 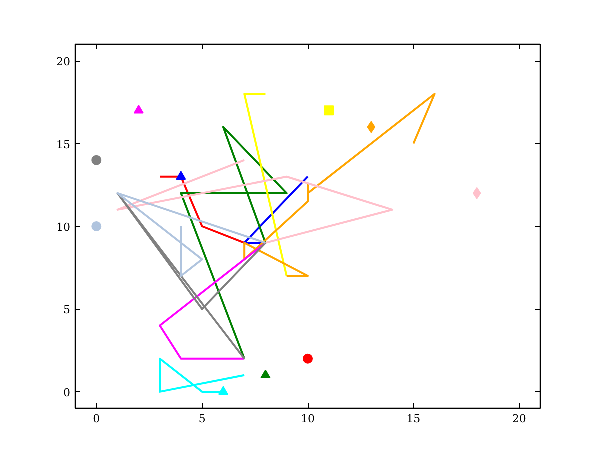 What do you see at coordinates (63, 145) in the screenshot?
I see `y-tick-label: 15` at bounding box center [63, 145].